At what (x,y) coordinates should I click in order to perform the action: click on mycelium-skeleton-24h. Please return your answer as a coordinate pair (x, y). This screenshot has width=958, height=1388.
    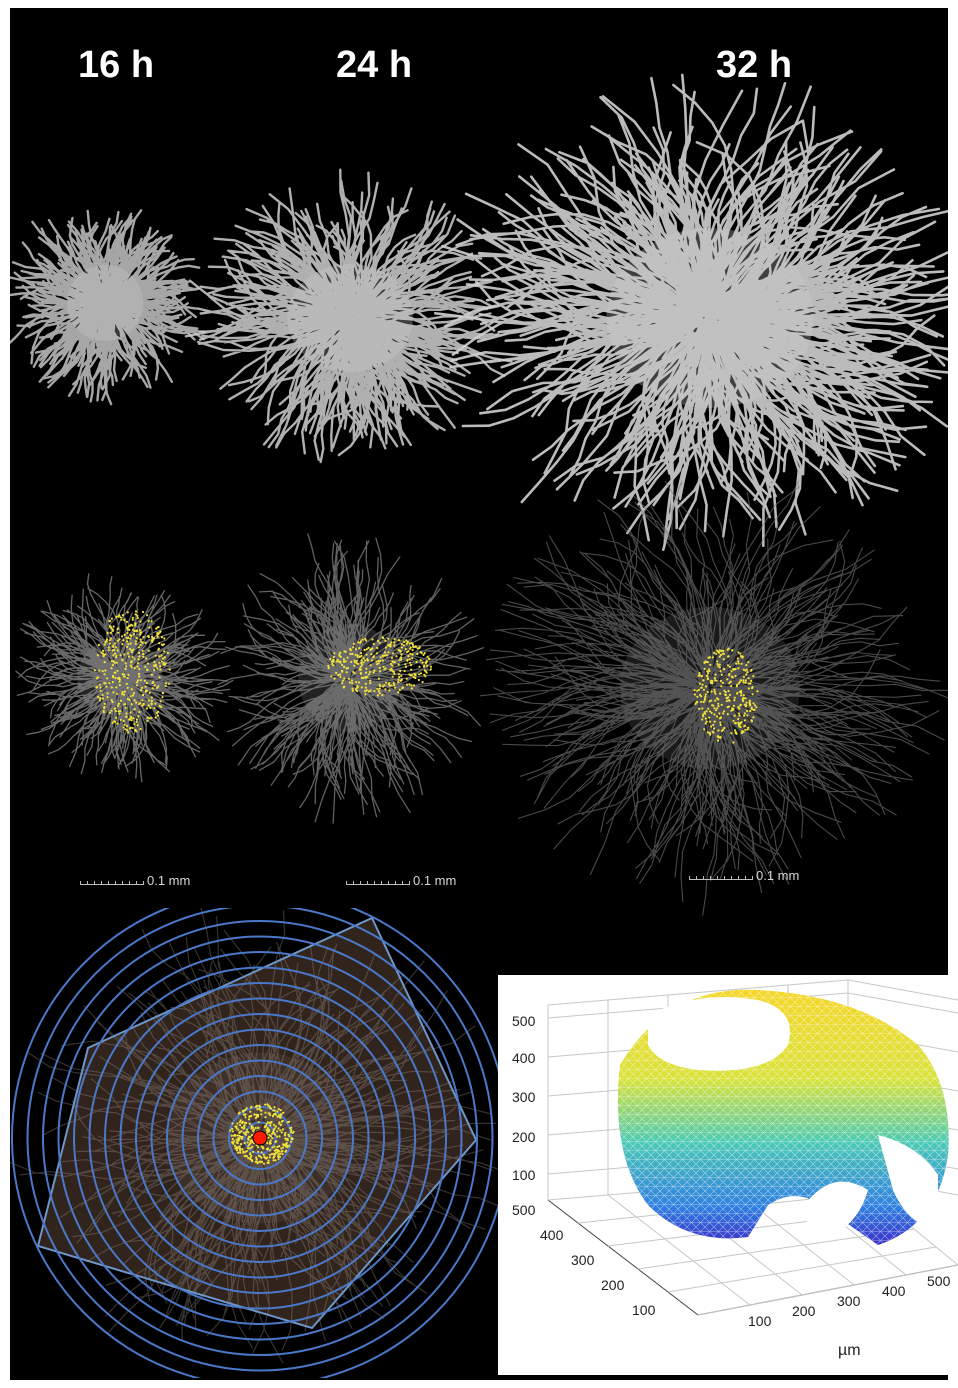
    Looking at the image, I should click on (351, 678).